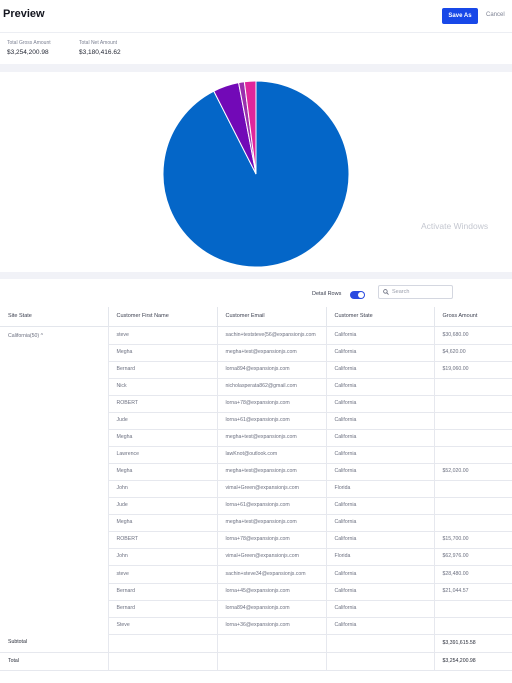 This screenshot has width=512, height=683. I want to click on customer-email-cell: sachin+teststeve{56@expansionjs.com, so click(272, 335).